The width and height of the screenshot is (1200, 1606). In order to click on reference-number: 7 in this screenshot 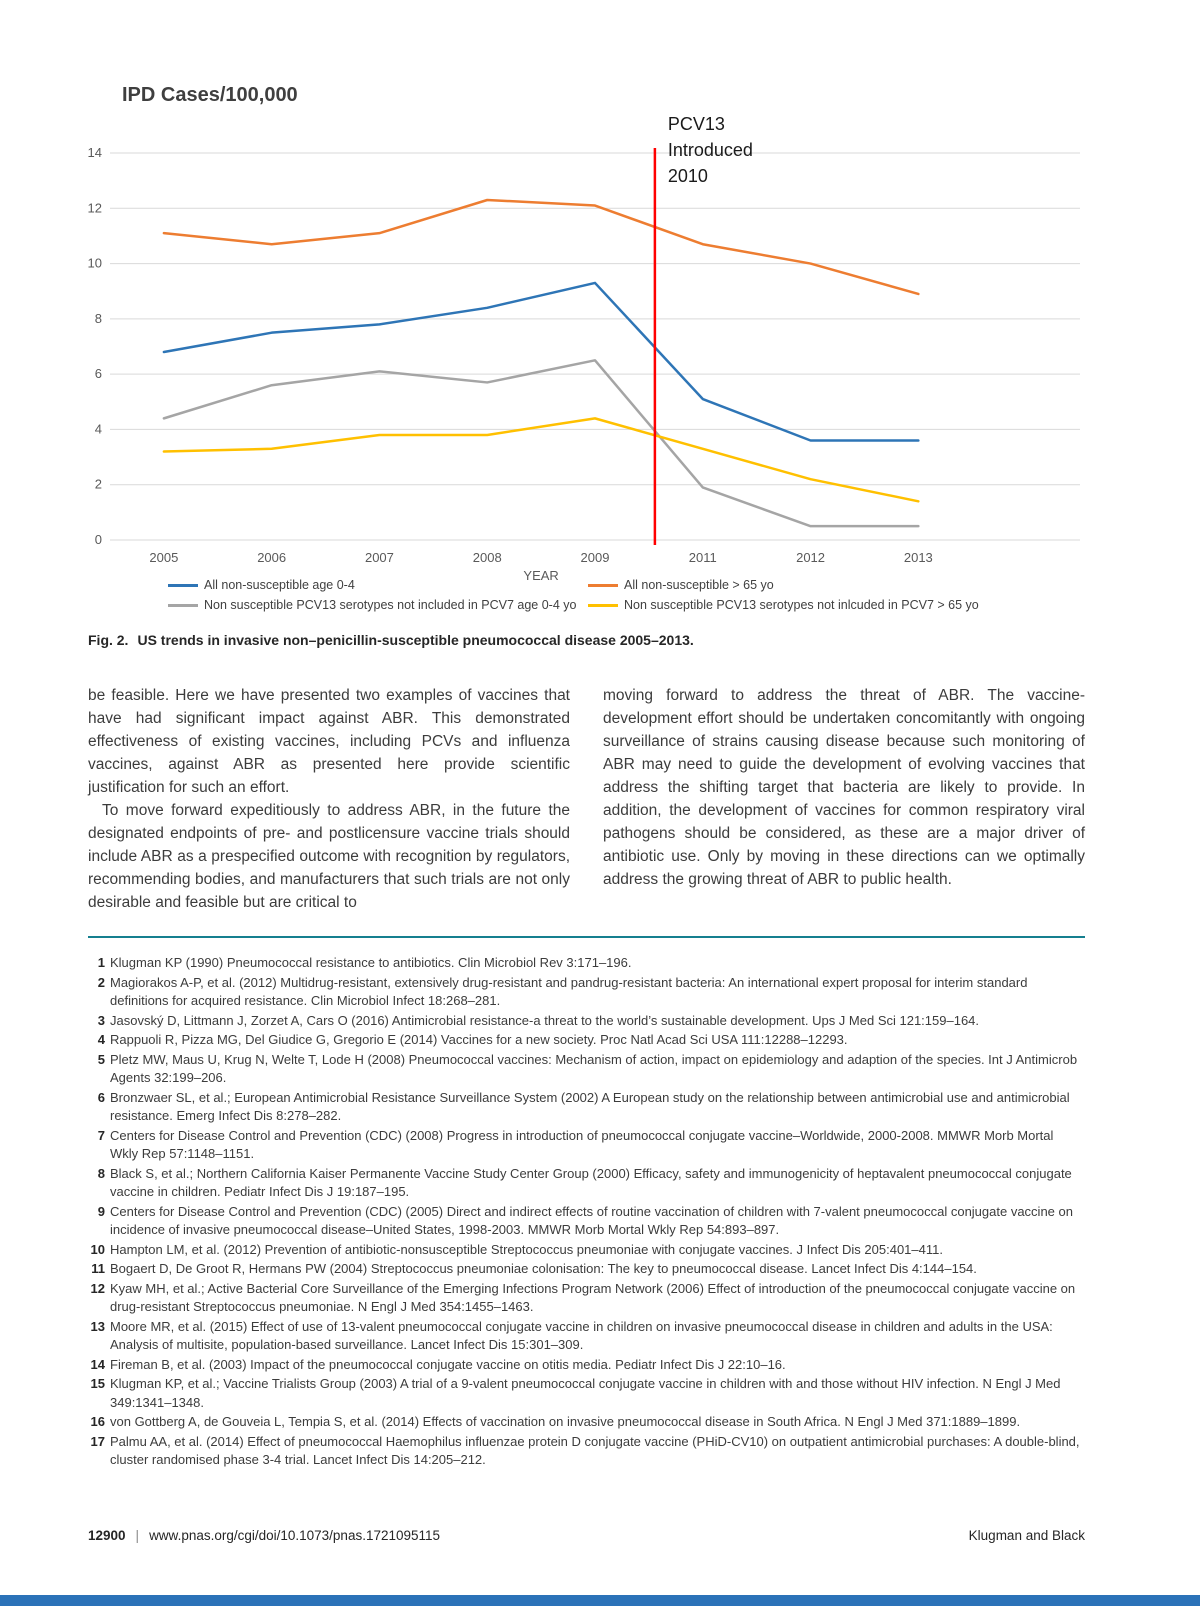, I will do `click(101, 1135)`.